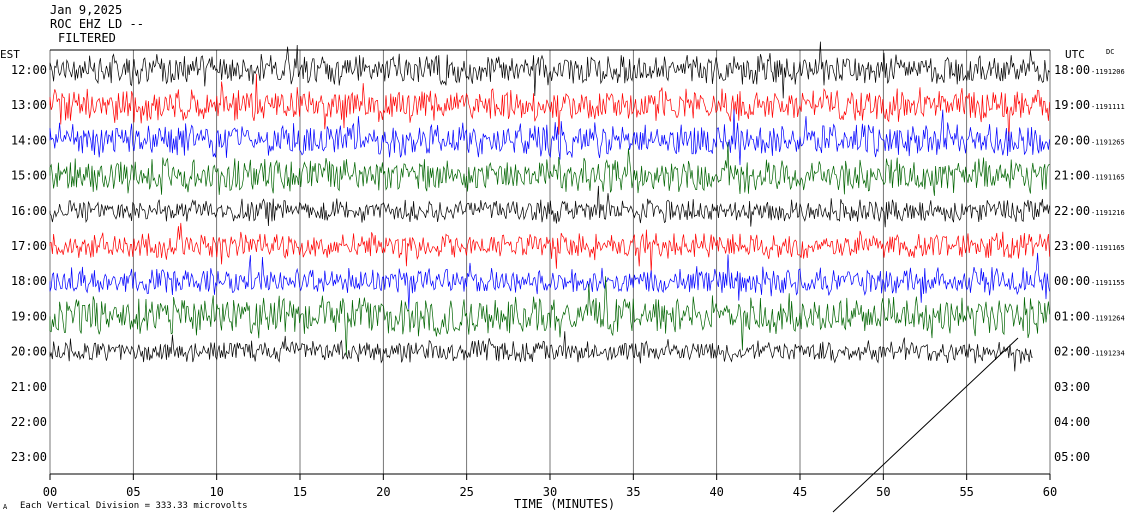 Image resolution: width=1130 pixels, height=519 pixels. What do you see at coordinates (1072, 457) in the screenshot?
I see `utc-row-label: 05:00` at bounding box center [1072, 457].